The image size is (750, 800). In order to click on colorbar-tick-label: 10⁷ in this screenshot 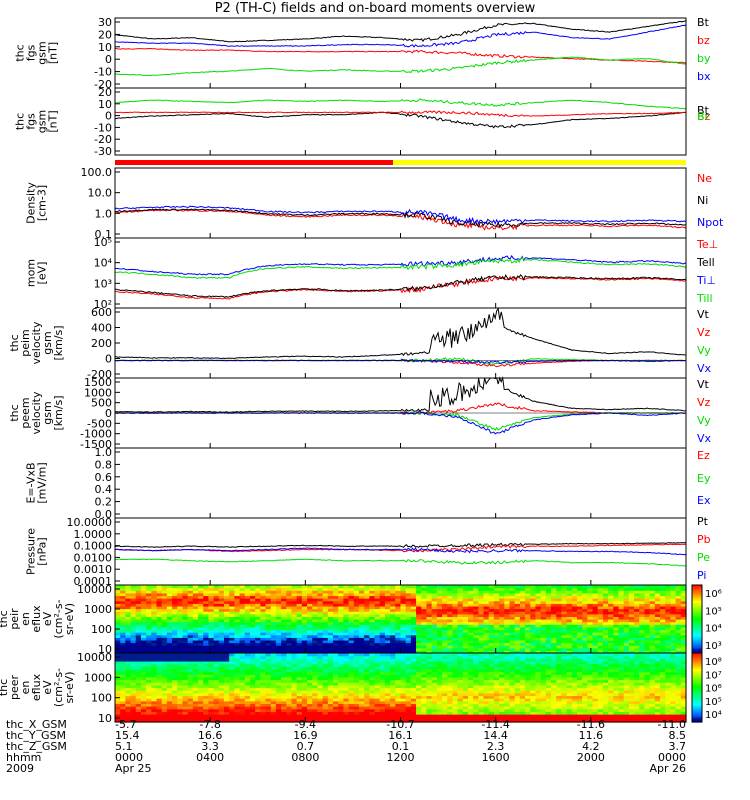, I will do `click(713, 675)`.